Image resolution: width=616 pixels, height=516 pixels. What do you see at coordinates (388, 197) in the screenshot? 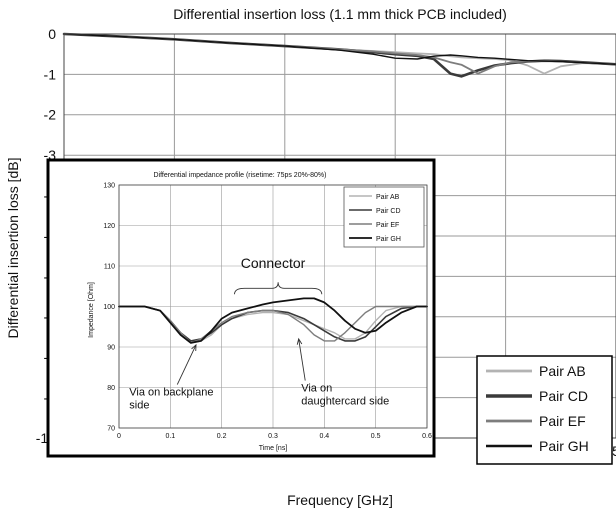
I see `inset-legend-label: Pair AB` at bounding box center [388, 197].